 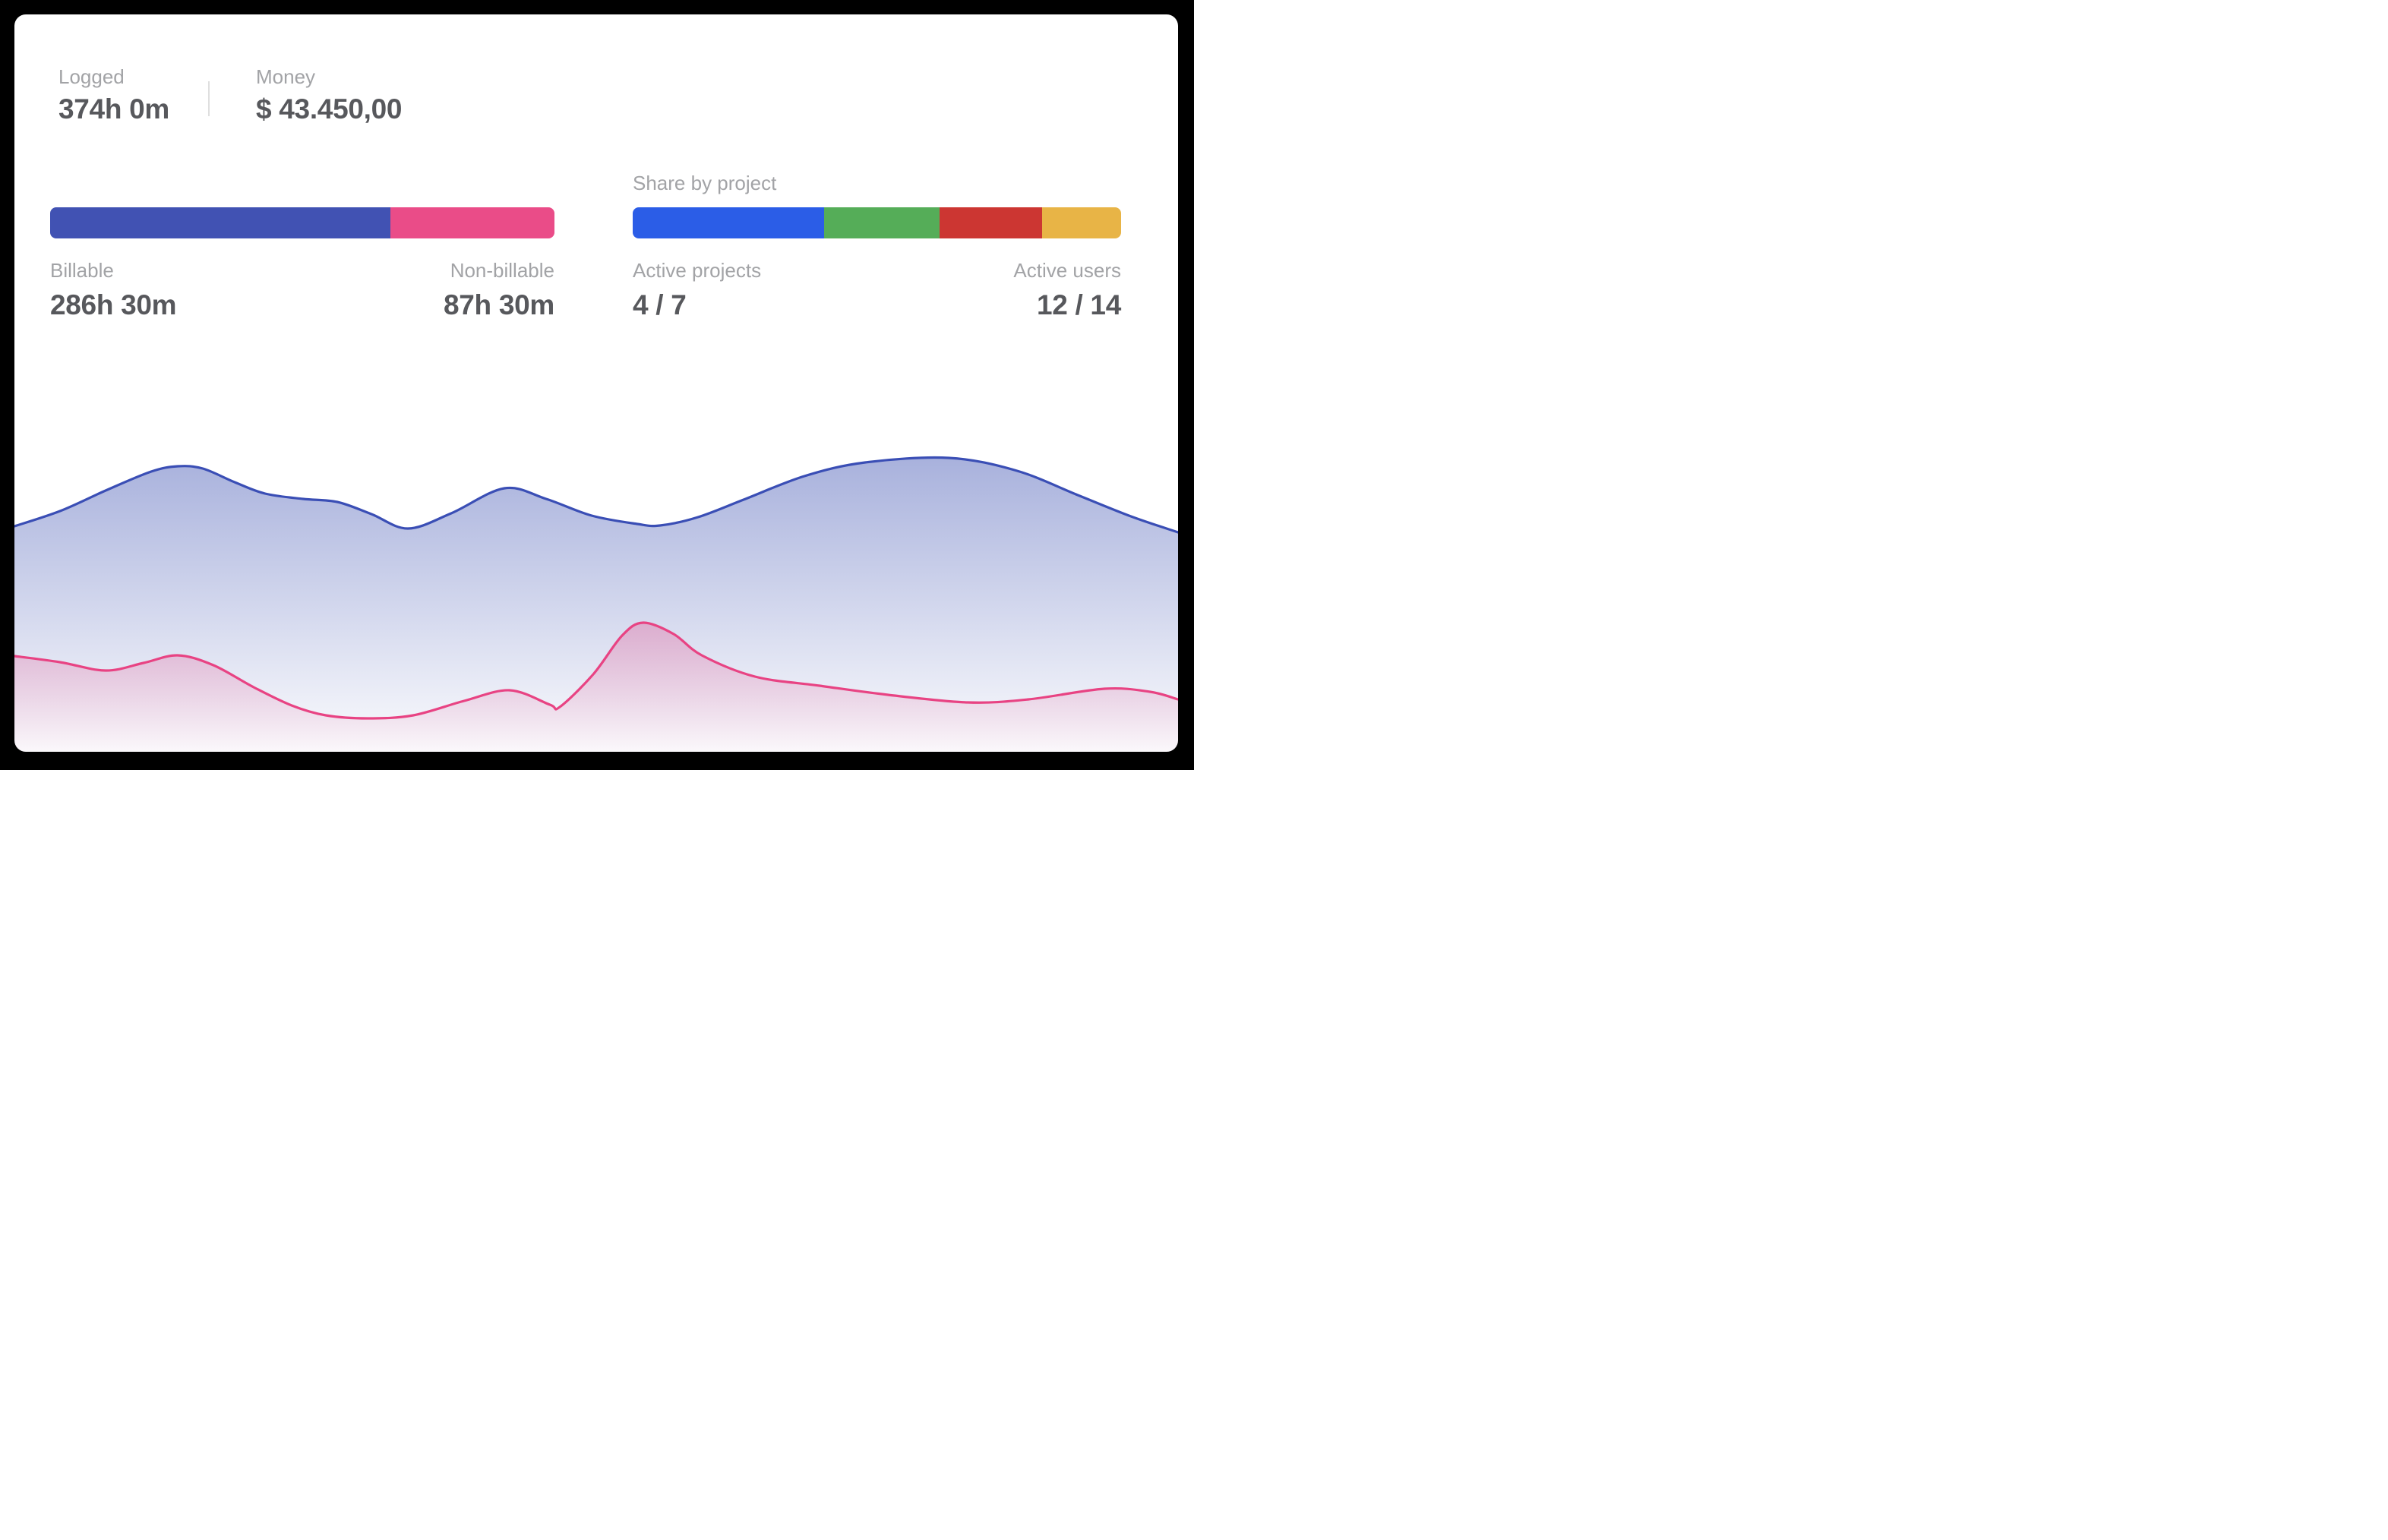 I want to click on billable-series-area, so click(x=596, y=604).